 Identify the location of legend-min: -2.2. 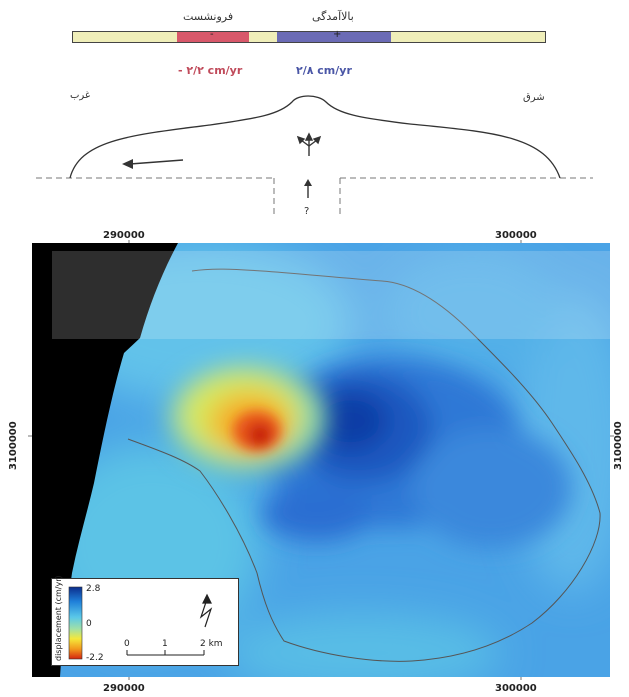
(95, 658).